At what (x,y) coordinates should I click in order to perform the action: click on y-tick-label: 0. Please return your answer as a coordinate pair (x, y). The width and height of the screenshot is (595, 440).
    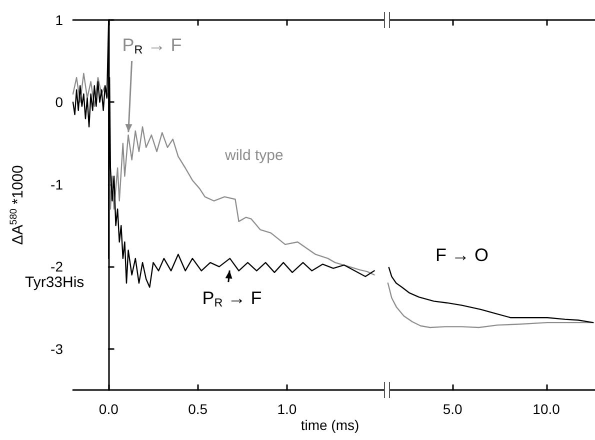
    Looking at the image, I should click on (59, 102).